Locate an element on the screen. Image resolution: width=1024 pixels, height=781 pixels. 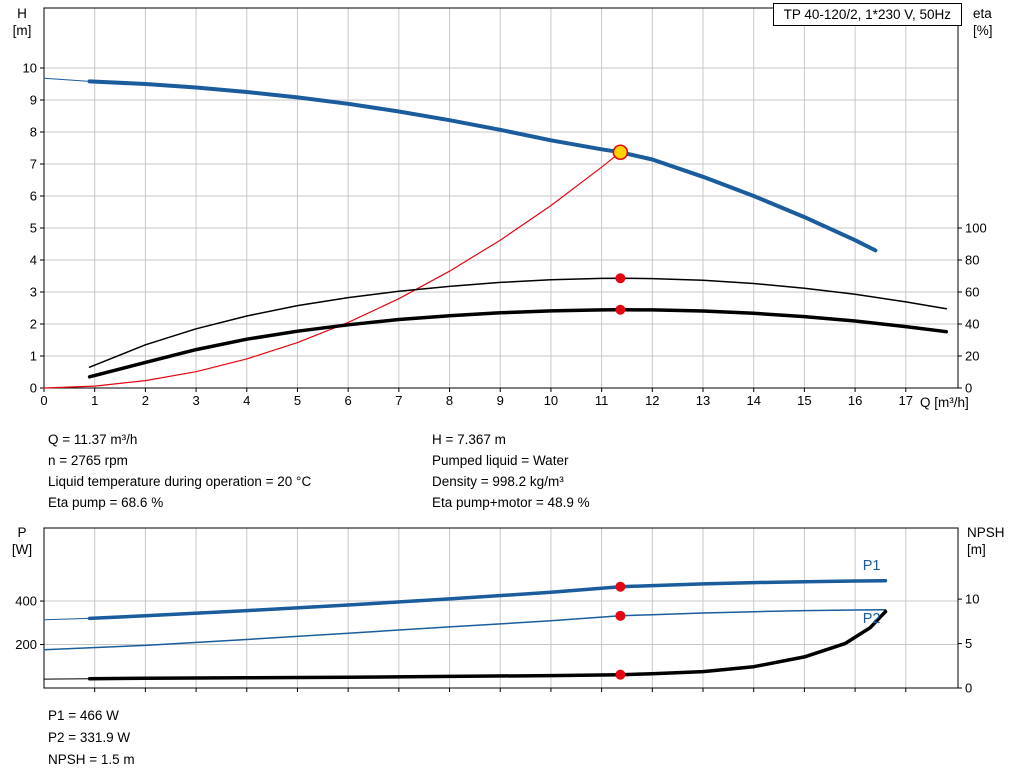
npsh-axis-label: NPSH [m] is located at coordinates (986, 541).